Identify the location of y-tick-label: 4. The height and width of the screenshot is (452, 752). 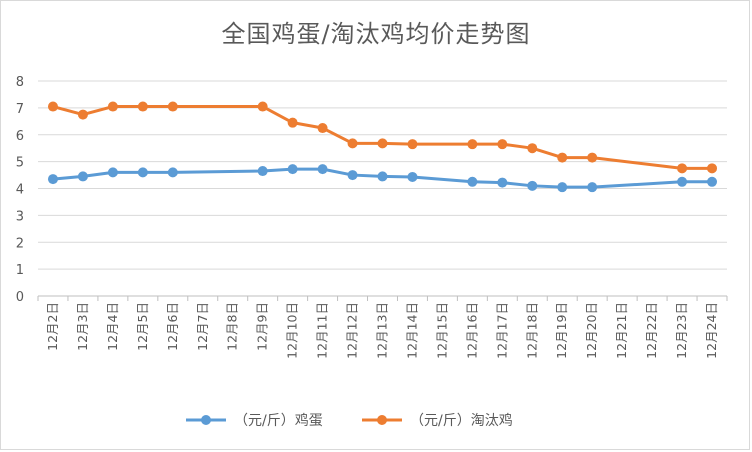
(20, 190).